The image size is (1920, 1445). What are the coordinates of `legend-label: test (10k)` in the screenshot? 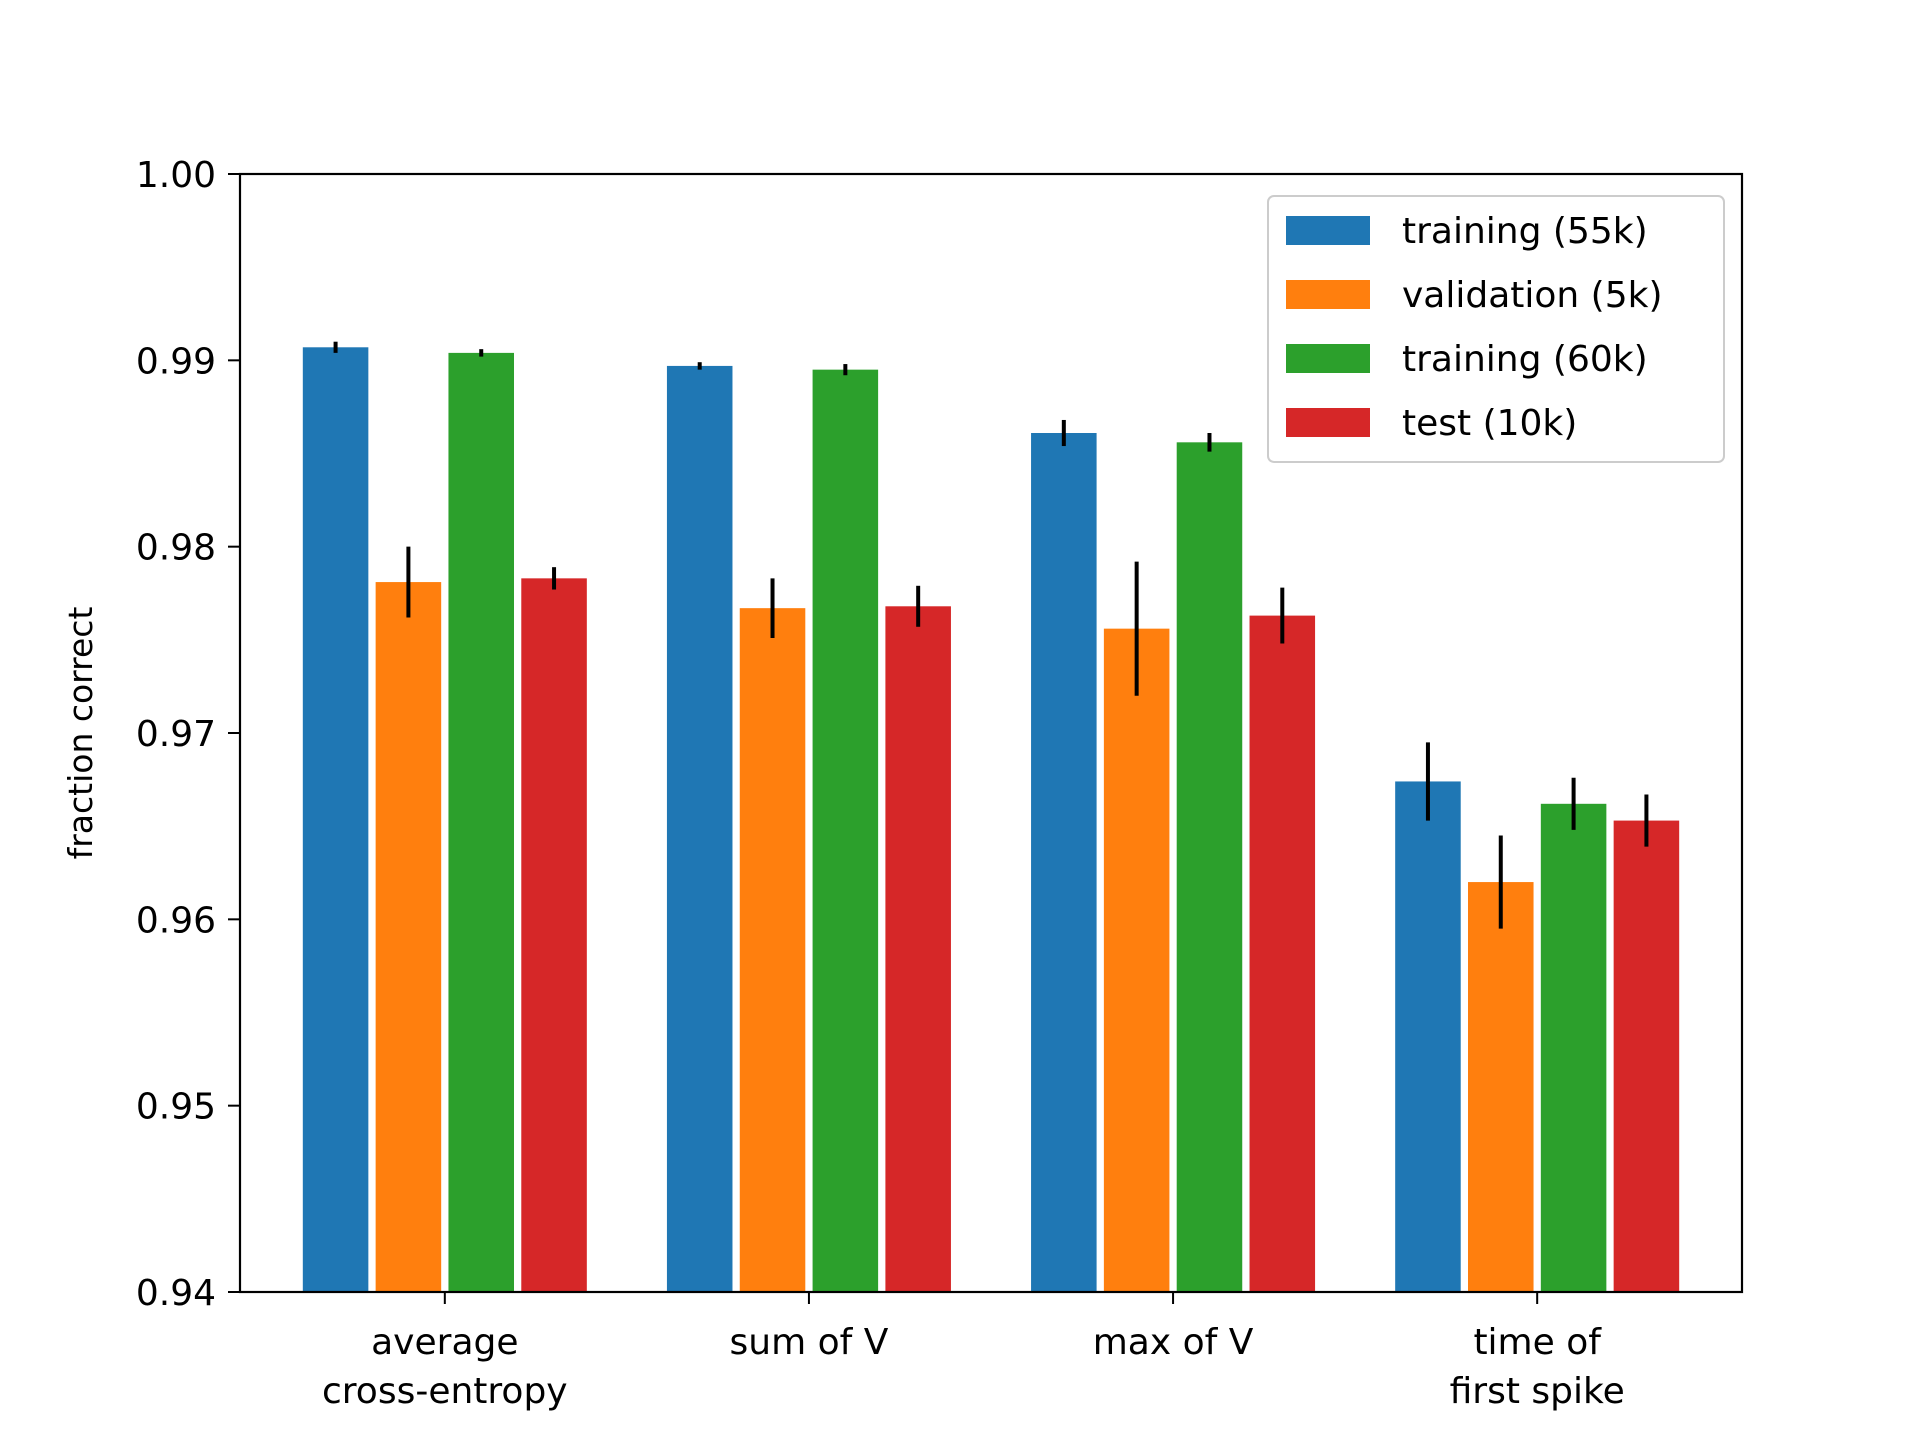 It's located at (1489, 423).